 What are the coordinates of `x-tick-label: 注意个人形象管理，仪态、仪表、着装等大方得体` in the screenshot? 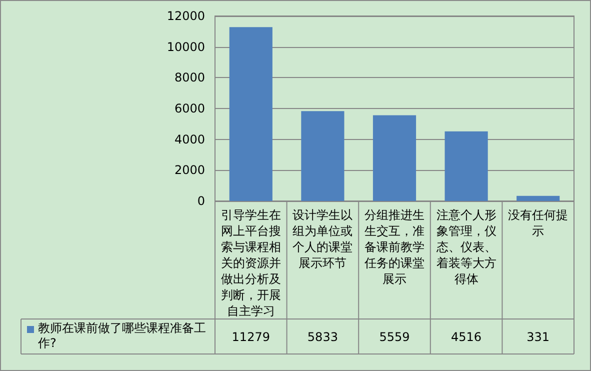 It's located at (465, 247).